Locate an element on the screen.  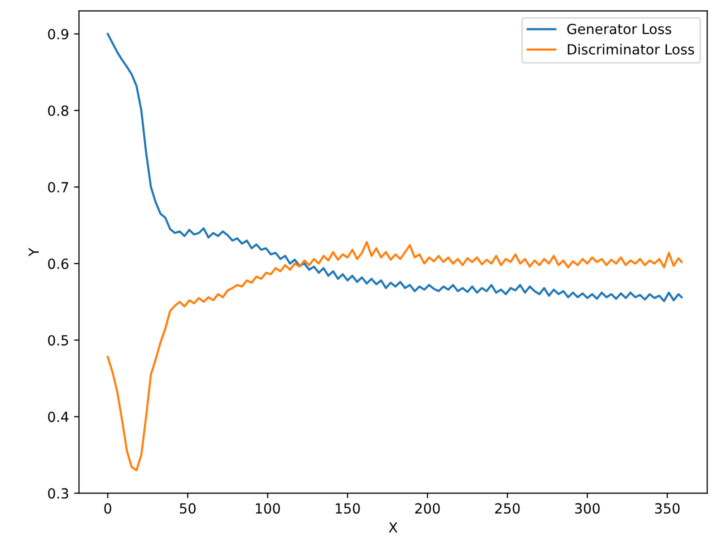
x-tick-label: 350 is located at coordinates (667, 508).